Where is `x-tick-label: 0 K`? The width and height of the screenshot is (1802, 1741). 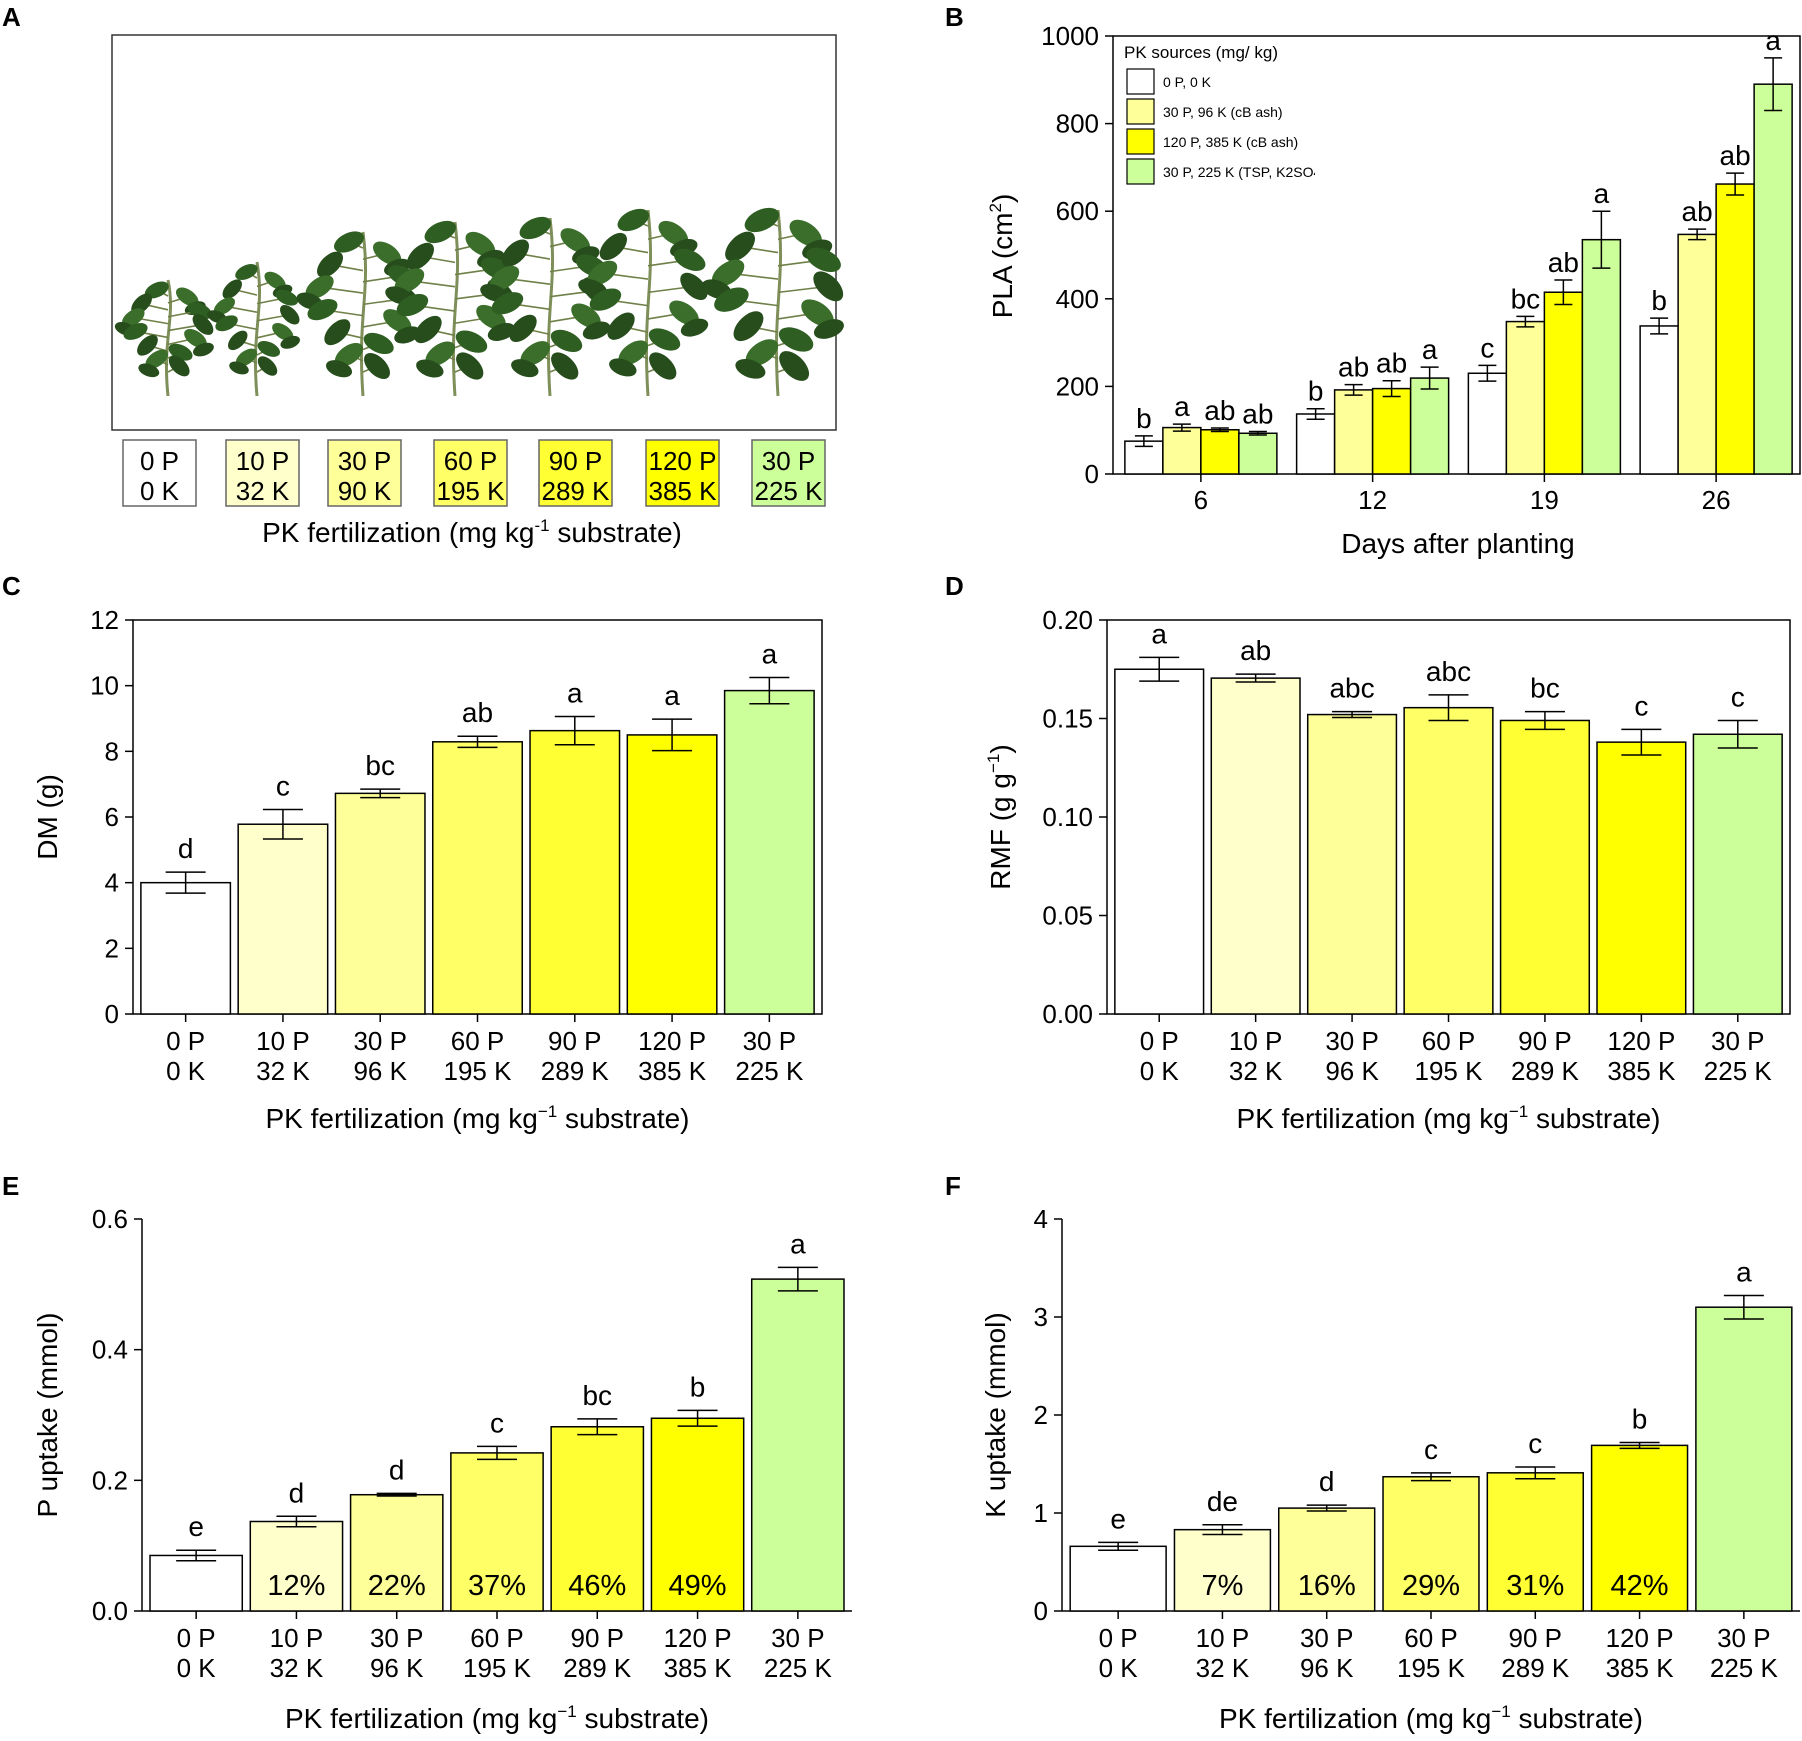 x-tick-label: 0 K is located at coordinates (186, 1071).